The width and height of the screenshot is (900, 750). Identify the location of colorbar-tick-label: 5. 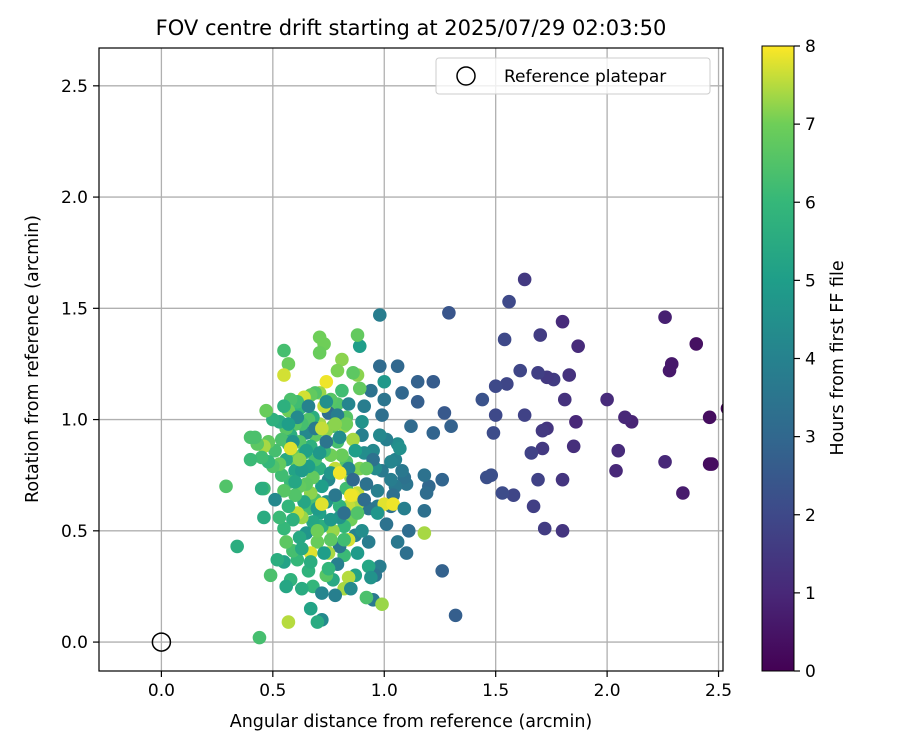
(810, 281).